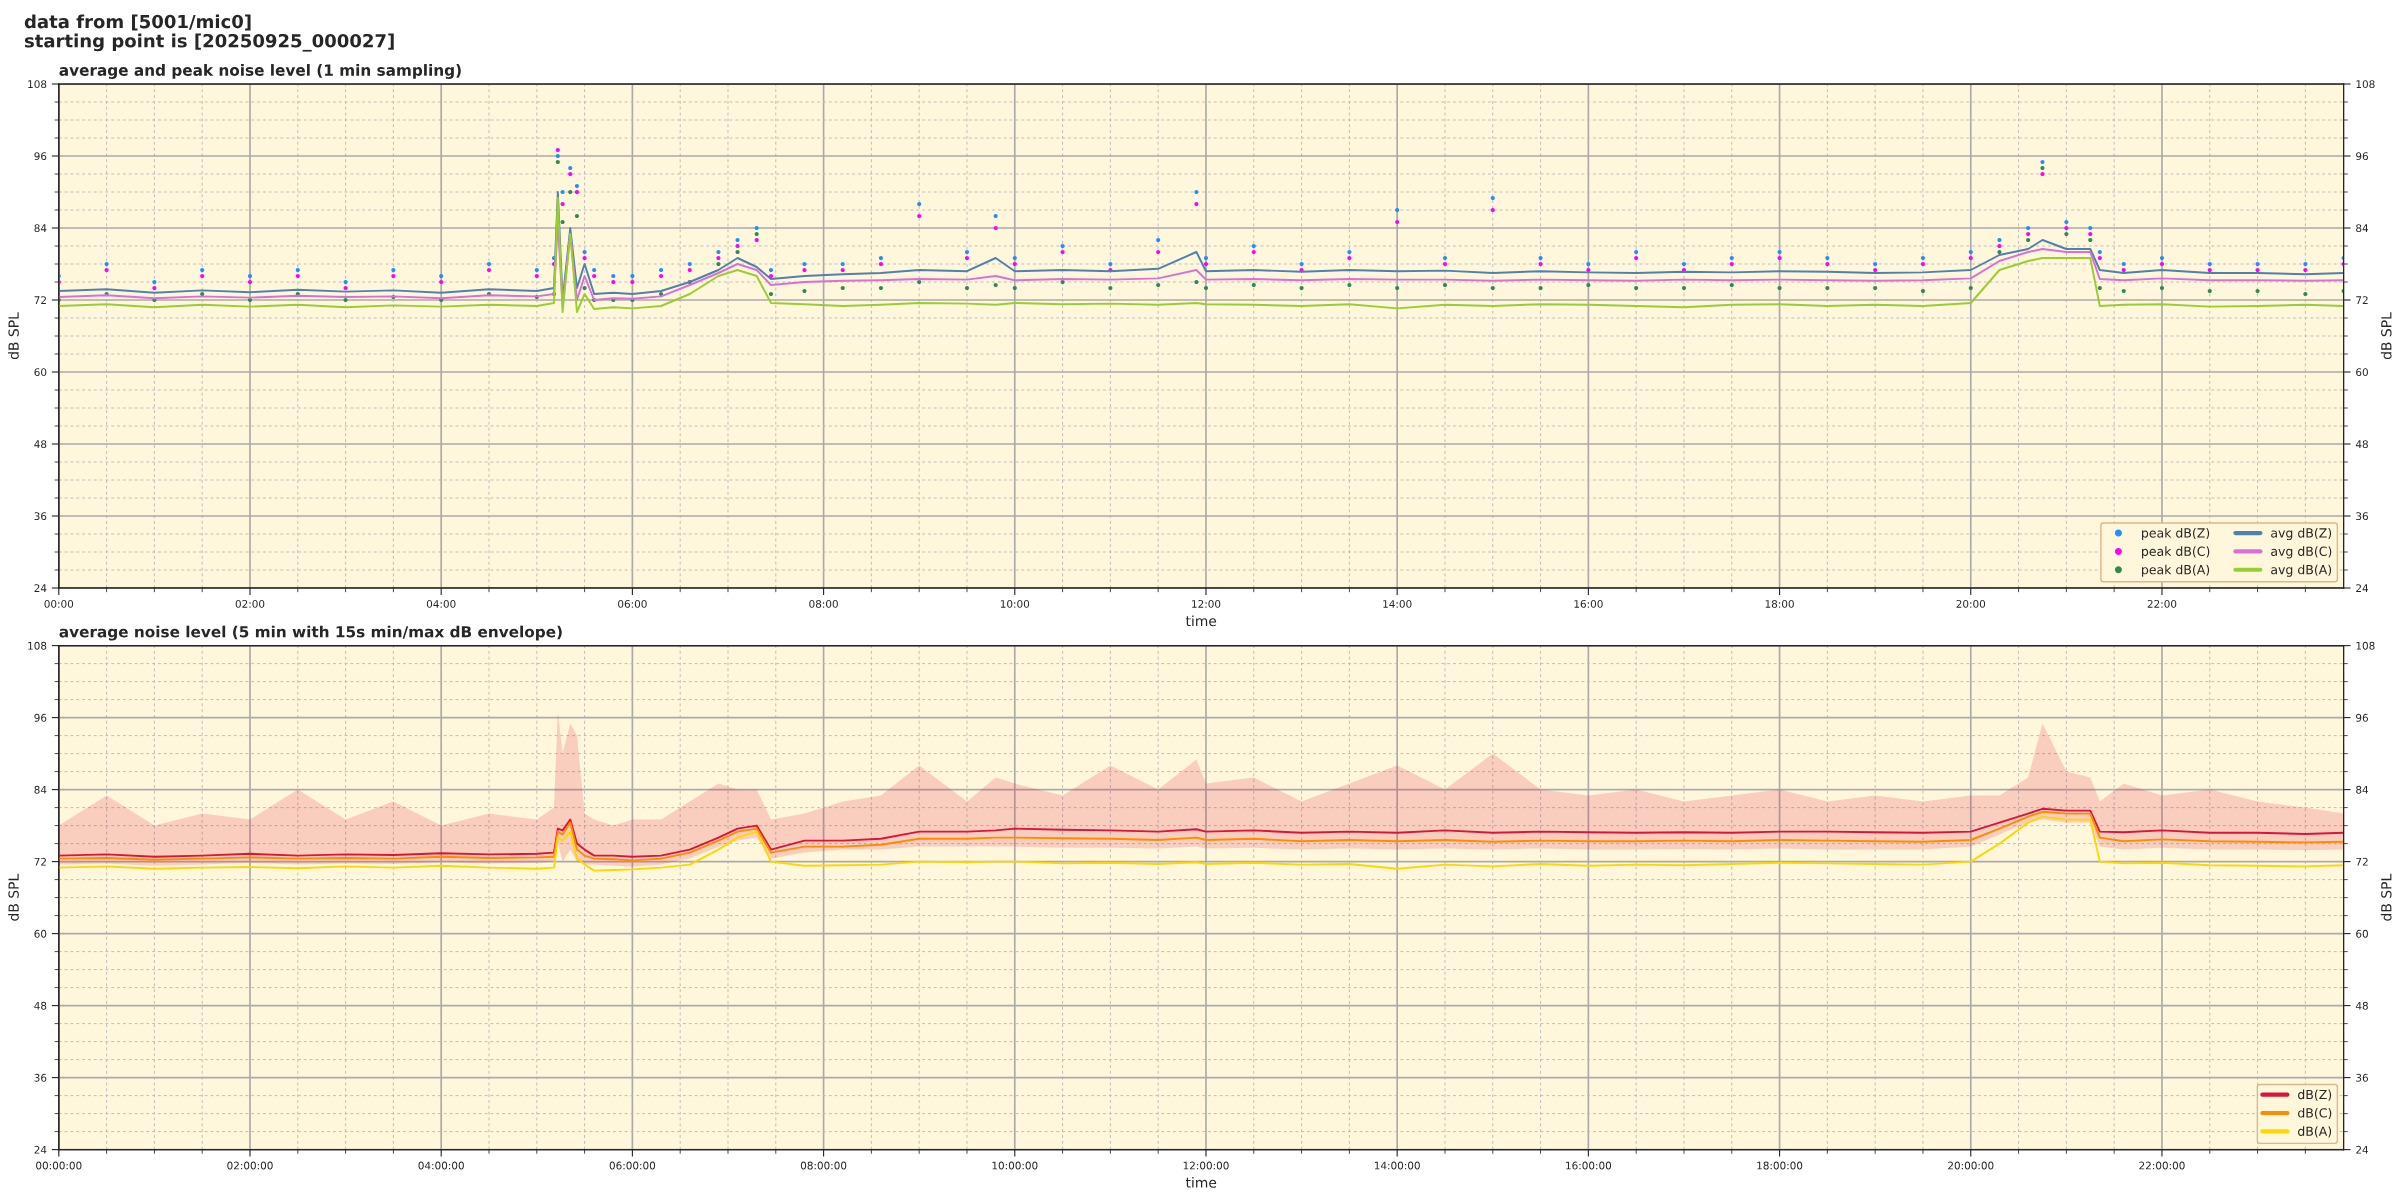  What do you see at coordinates (2315, 1095) in the screenshot?
I see `legend-label: dB(Z)` at bounding box center [2315, 1095].